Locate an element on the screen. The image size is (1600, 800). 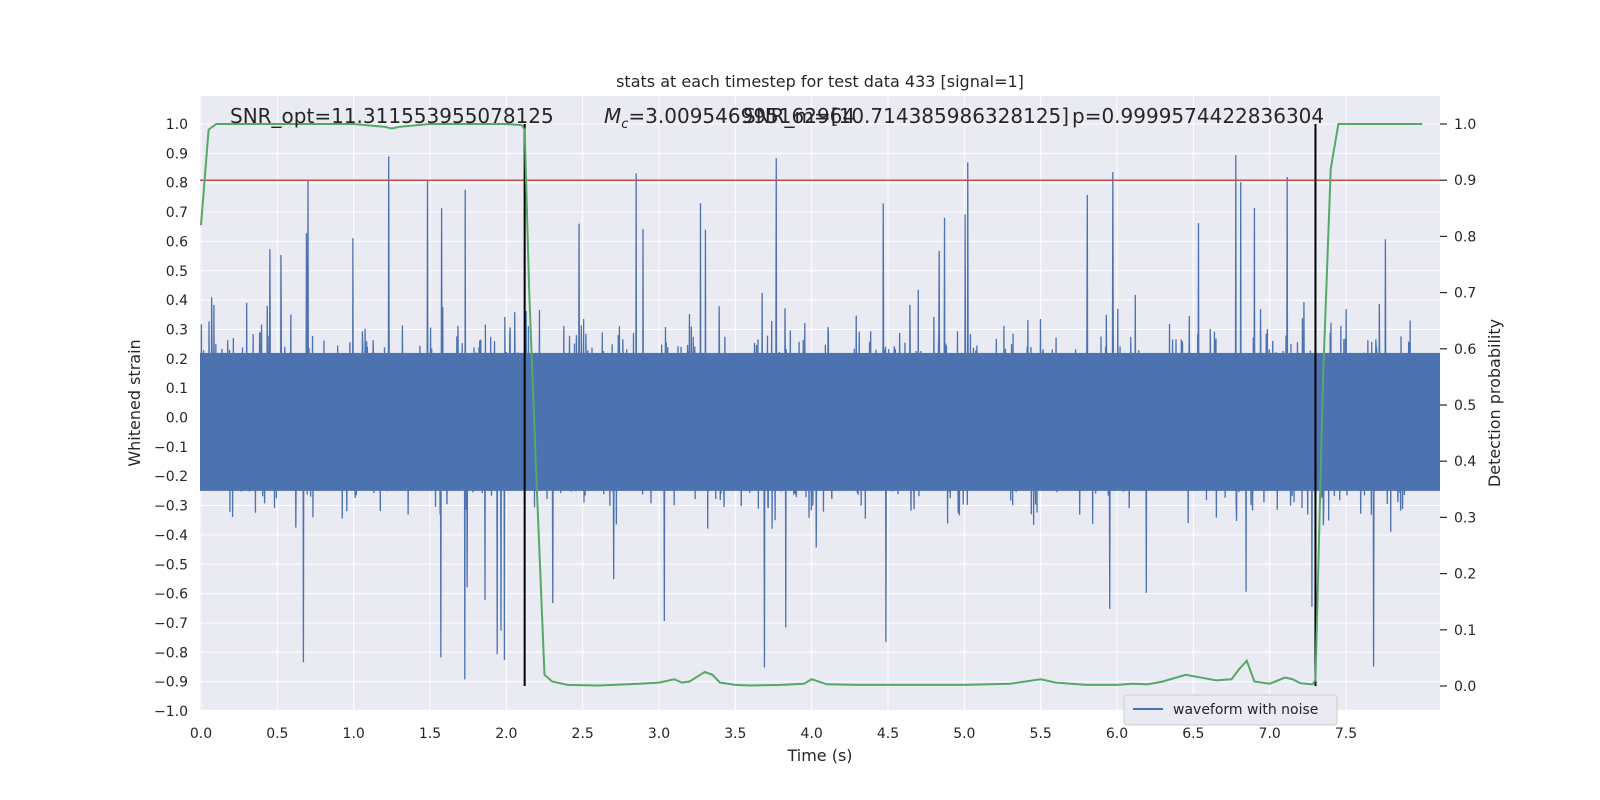
y-tick-label: −0.3 is located at coordinates (171, 507).